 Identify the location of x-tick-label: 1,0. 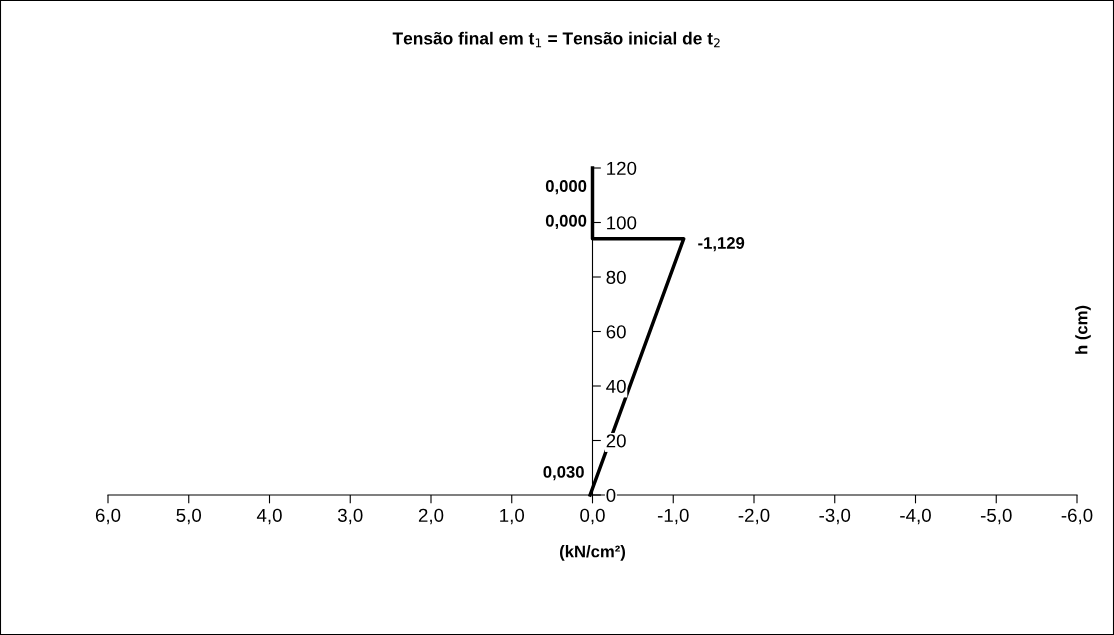
(512, 516).